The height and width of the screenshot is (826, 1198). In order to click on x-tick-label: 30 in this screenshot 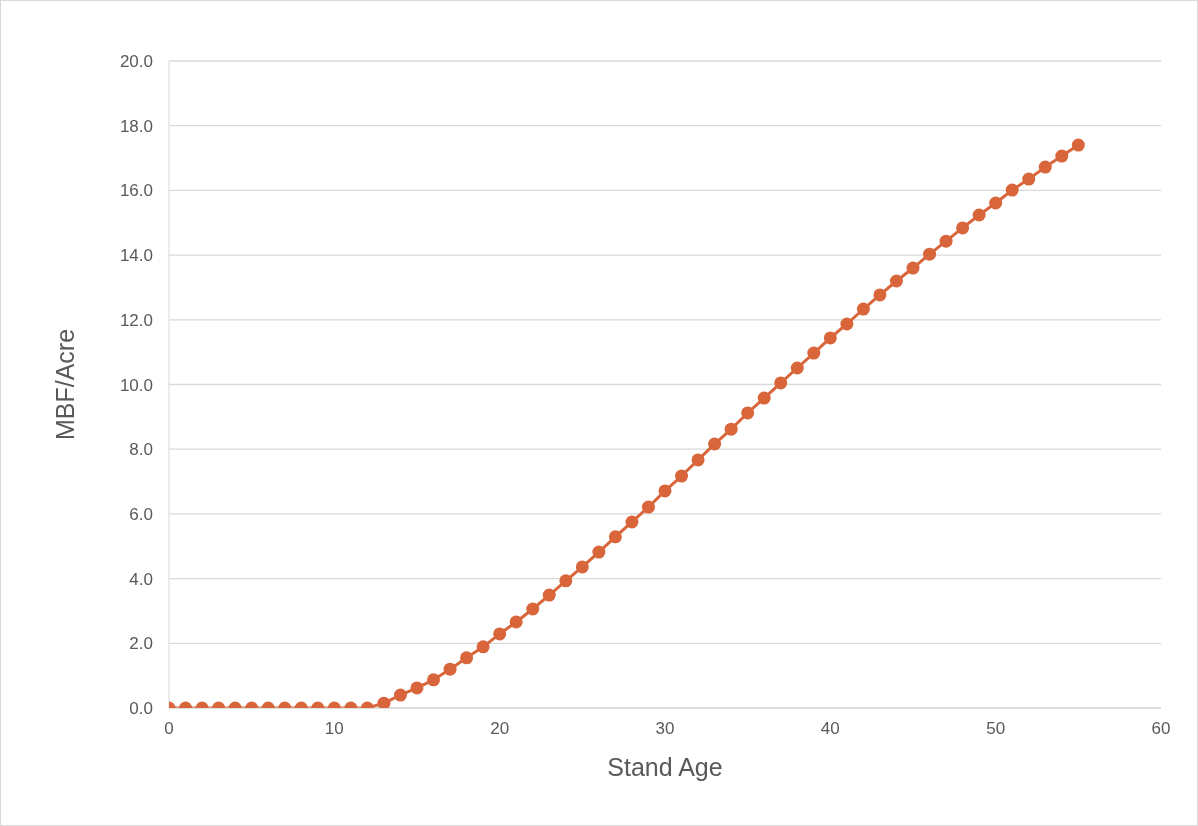, I will do `click(665, 729)`.